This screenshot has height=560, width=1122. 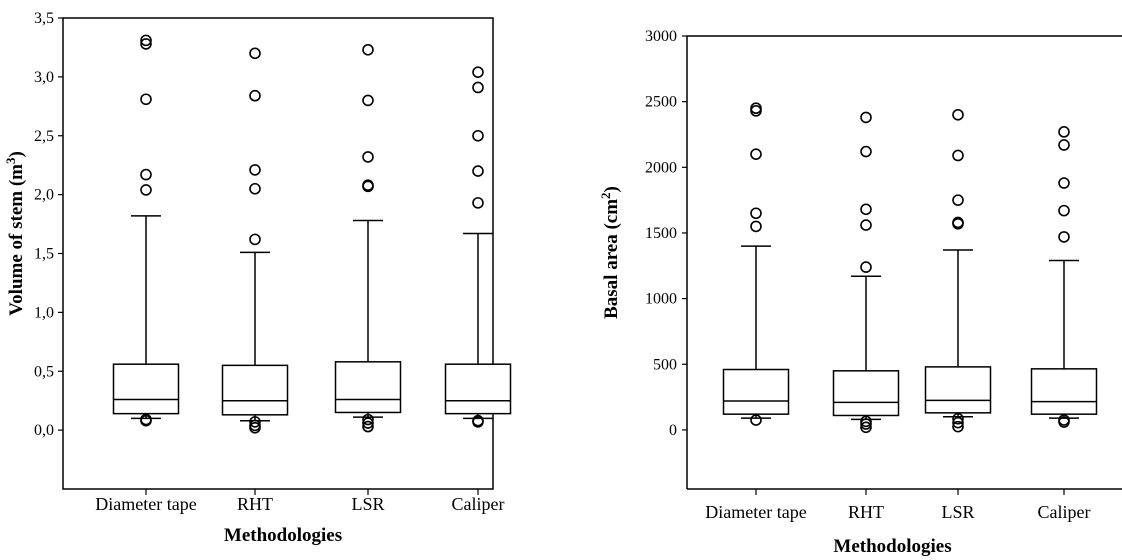 What do you see at coordinates (44, 430) in the screenshot?
I see `y-tick-label: 0,0` at bounding box center [44, 430].